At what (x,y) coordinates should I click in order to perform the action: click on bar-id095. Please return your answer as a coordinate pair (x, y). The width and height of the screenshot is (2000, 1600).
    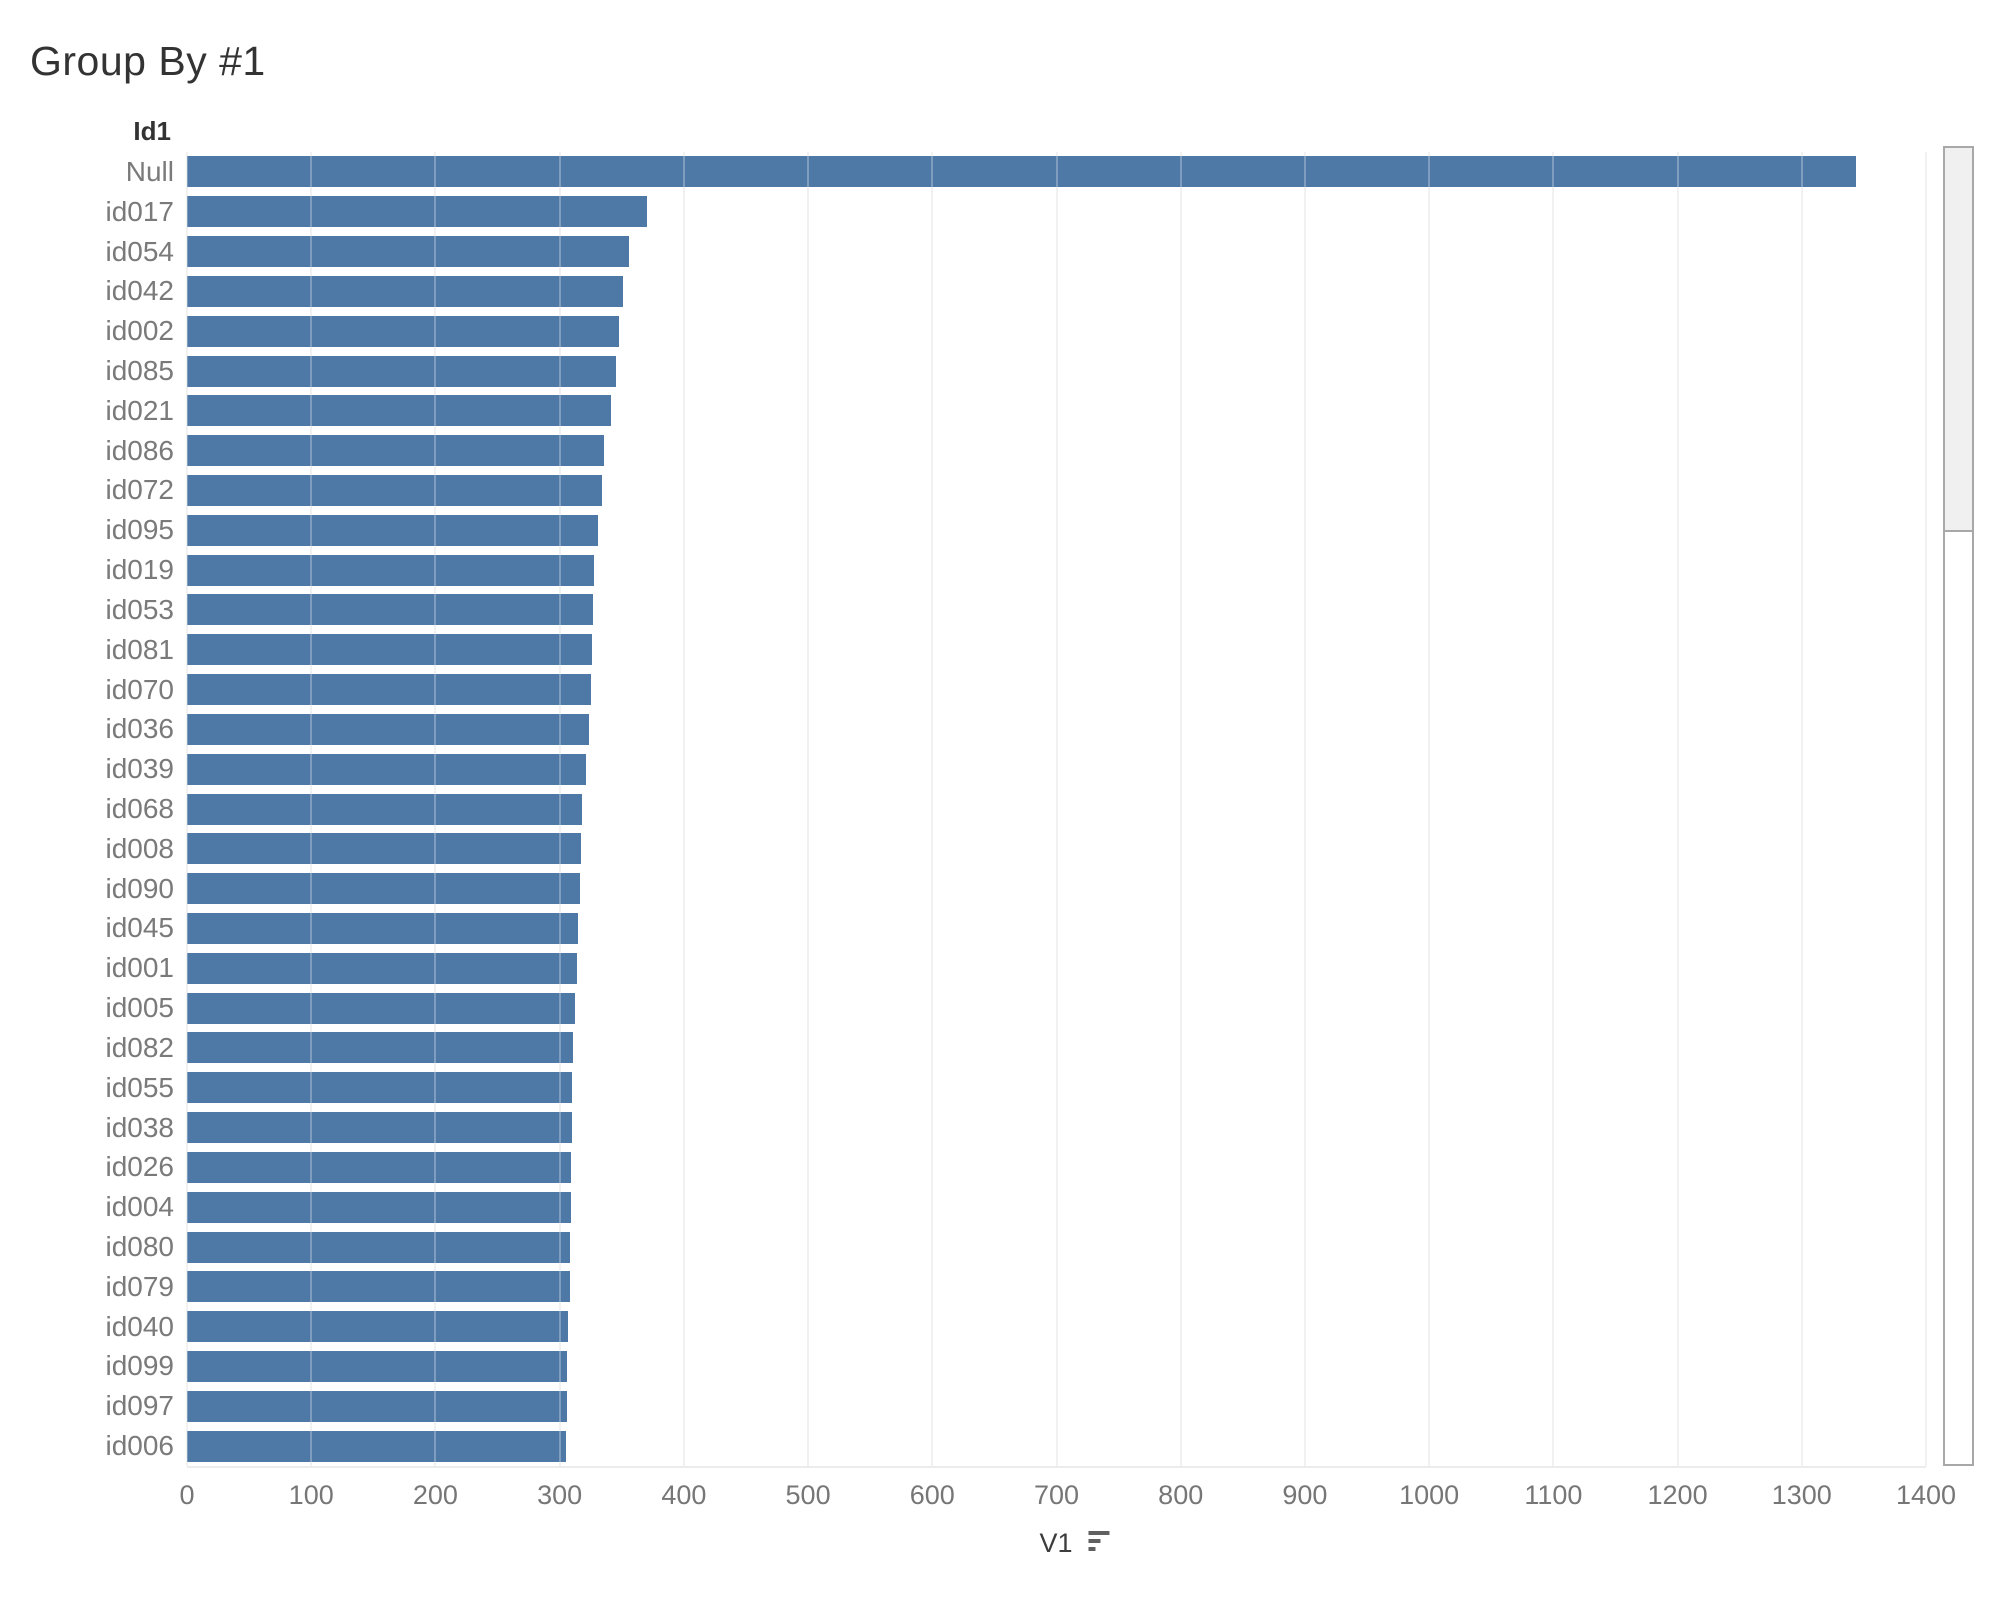
    Looking at the image, I should click on (393, 530).